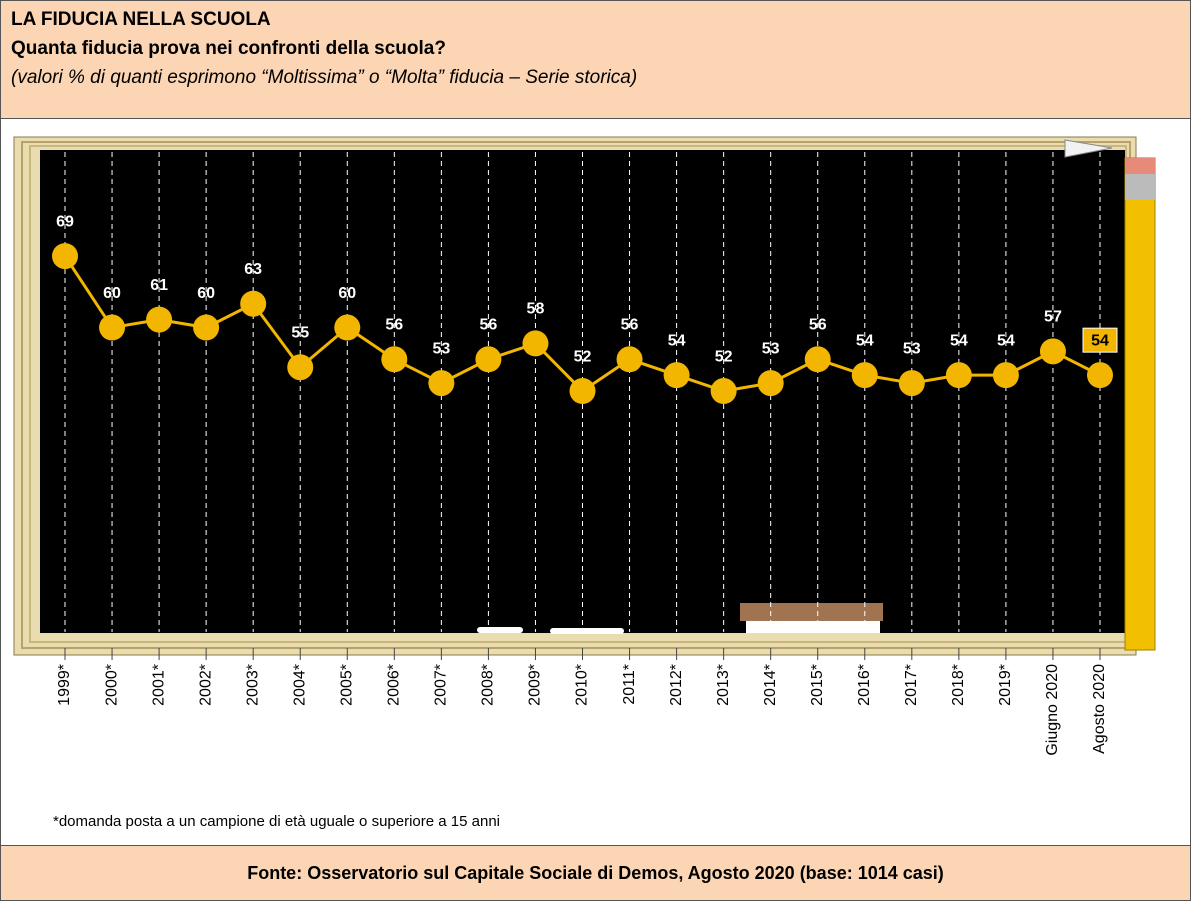 The image size is (1191, 901). I want to click on value-label: 61, so click(159, 285).